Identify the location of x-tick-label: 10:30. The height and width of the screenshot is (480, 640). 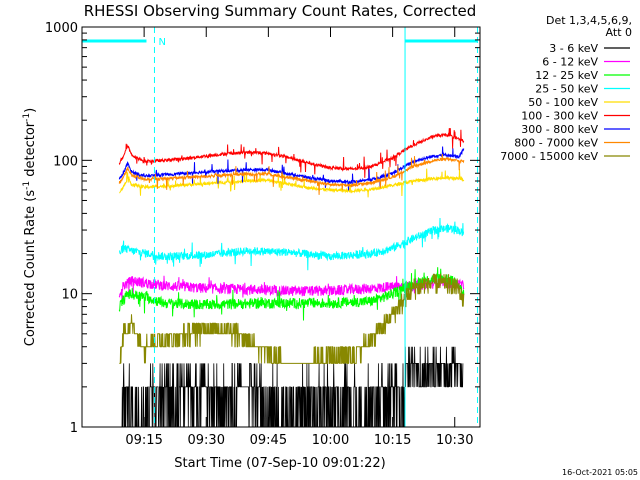
(454, 440).